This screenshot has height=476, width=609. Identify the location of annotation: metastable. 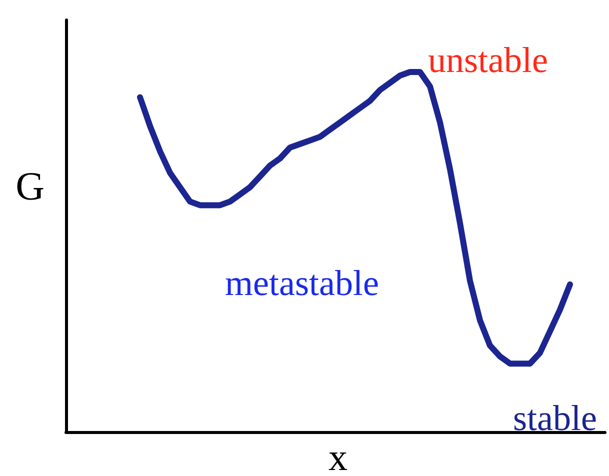
(301, 283).